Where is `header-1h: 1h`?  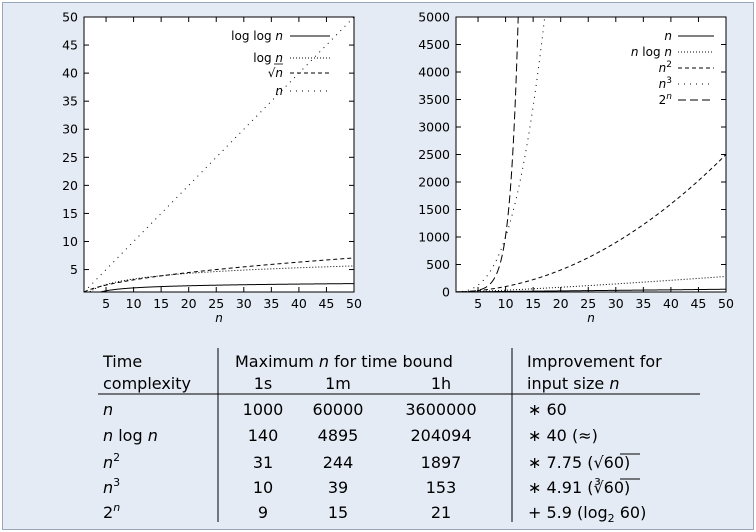
header-1h: 1h is located at coordinates (441, 383).